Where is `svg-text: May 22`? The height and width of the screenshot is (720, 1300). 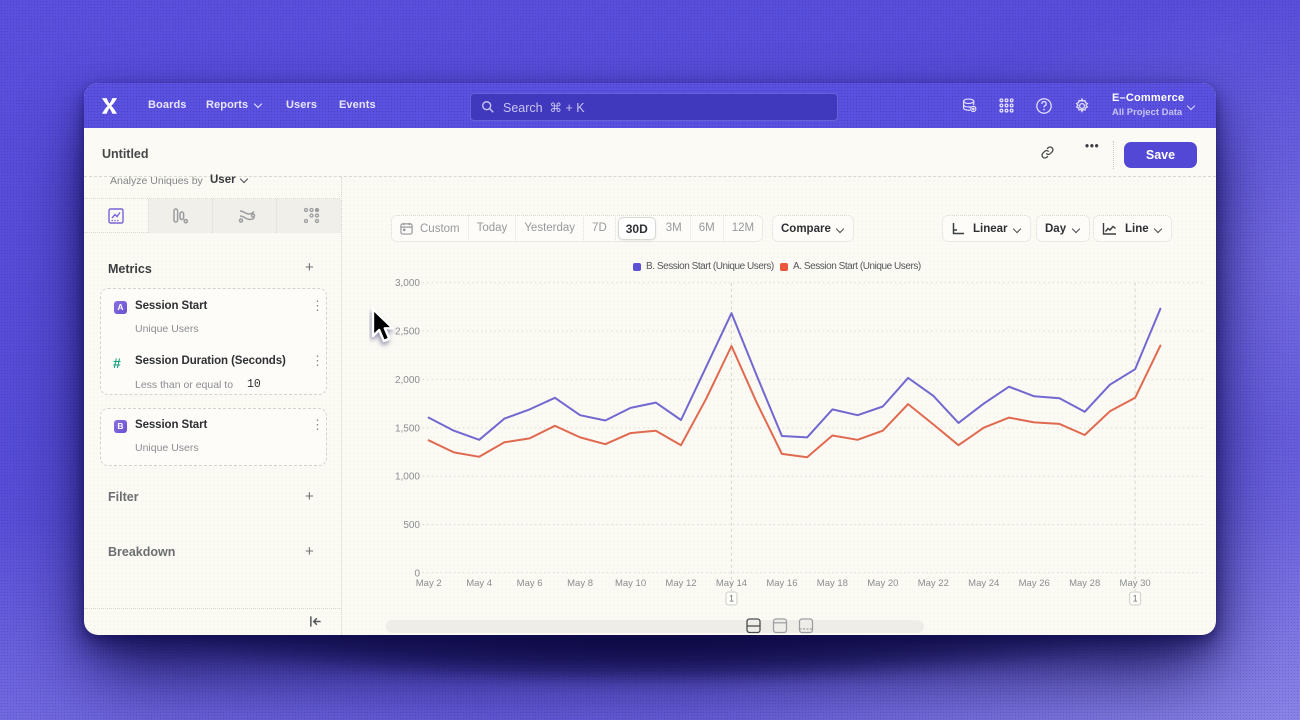 svg-text: May 22 is located at coordinates (933, 583).